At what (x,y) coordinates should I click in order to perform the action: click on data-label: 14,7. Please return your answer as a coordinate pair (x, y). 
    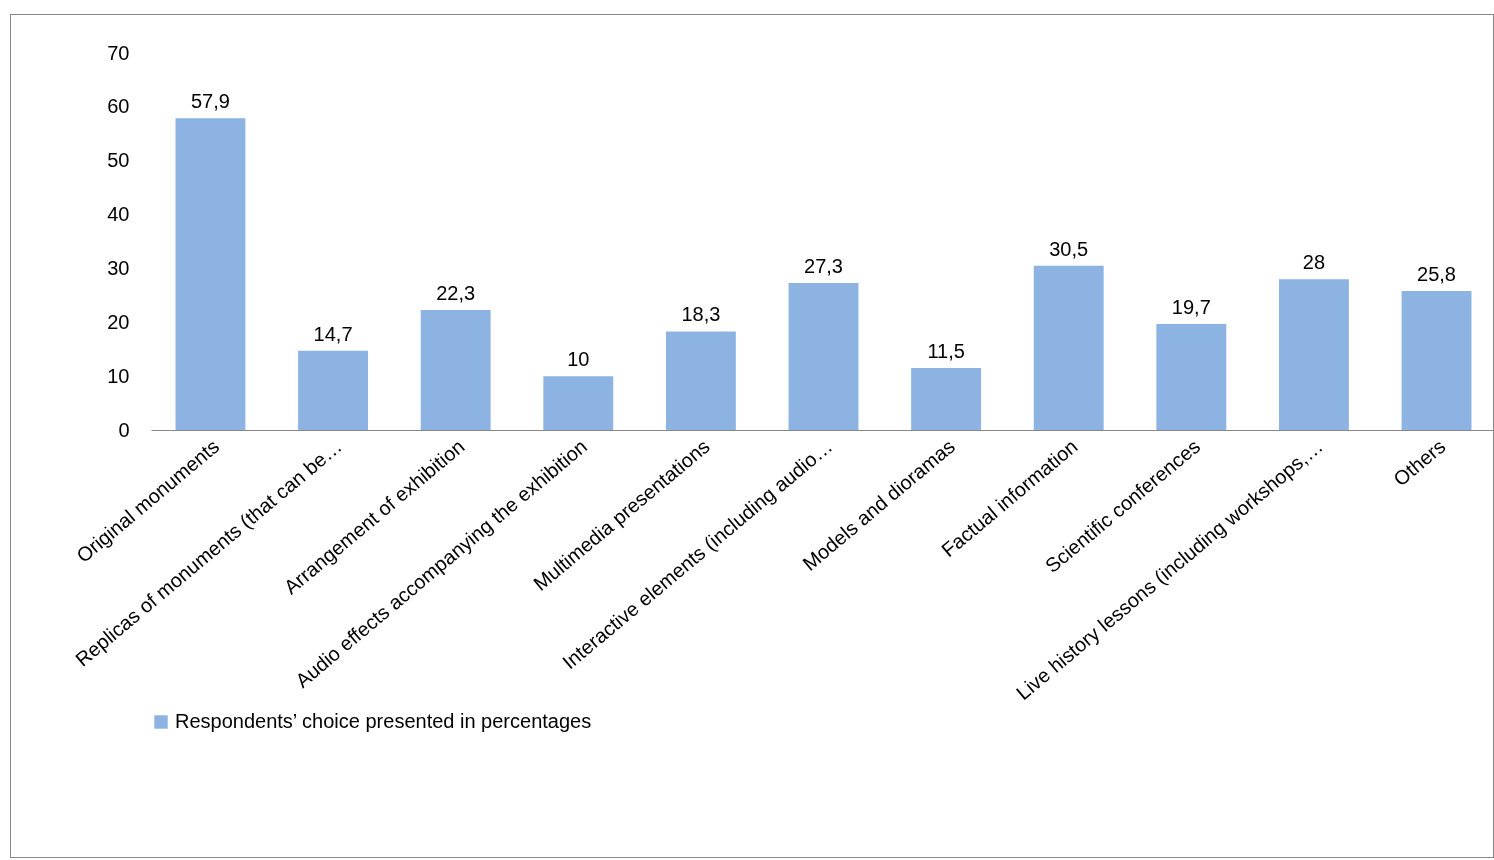
    Looking at the image, I should click on (333, 333).